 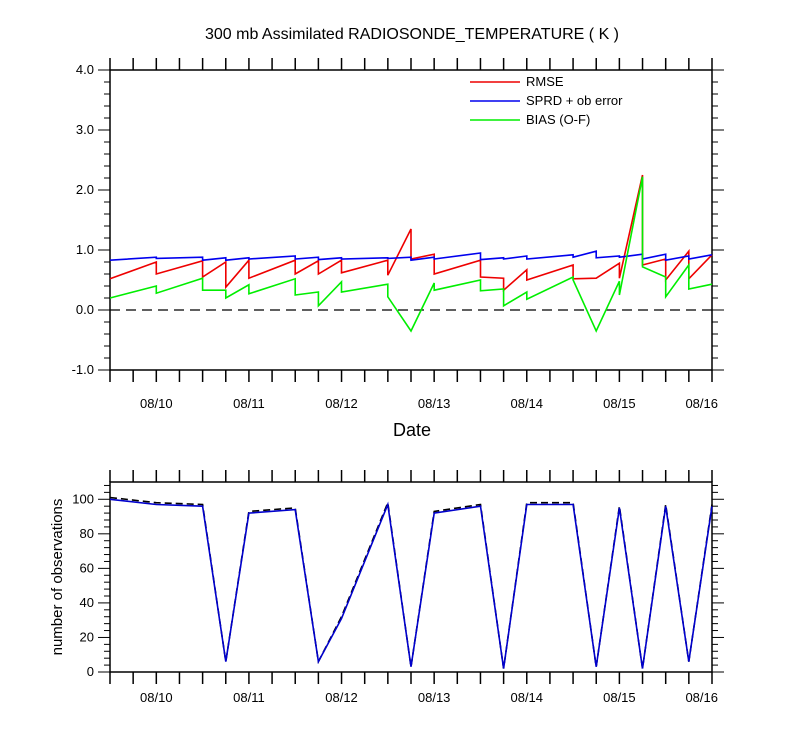 What do you see at coordinates (701, 697) in the screenshot?
I see `bottom-xtick-label: 08/16` at bounding box center [701, 697].